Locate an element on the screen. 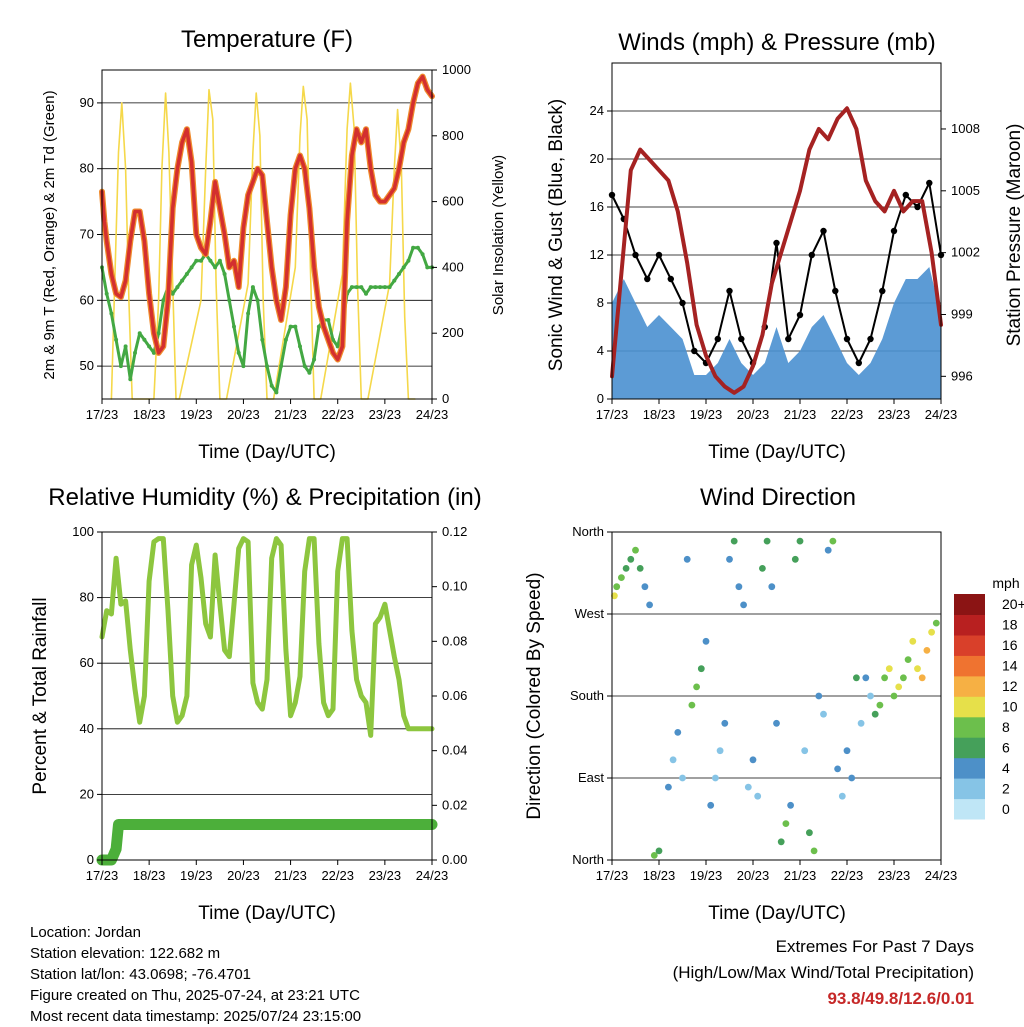  temperature-series is located at coordinates (267, 236).